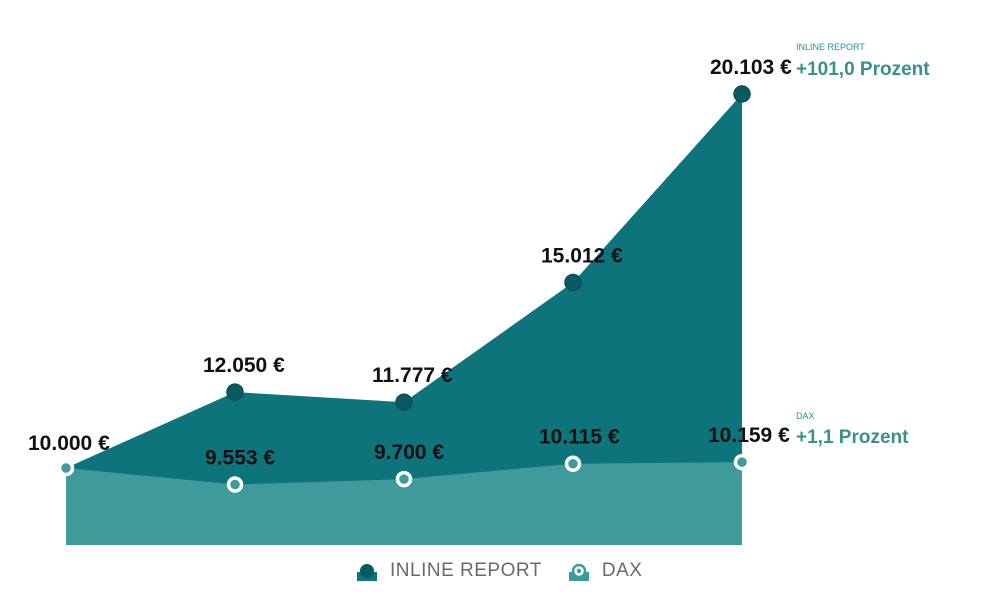 Image resolution: width=1000 pixels, height=600 pixels. What do you see at coordinates (578, 572) in the screenshot?
I see `hollow-dot-icon` at bounding box center [578, 572].